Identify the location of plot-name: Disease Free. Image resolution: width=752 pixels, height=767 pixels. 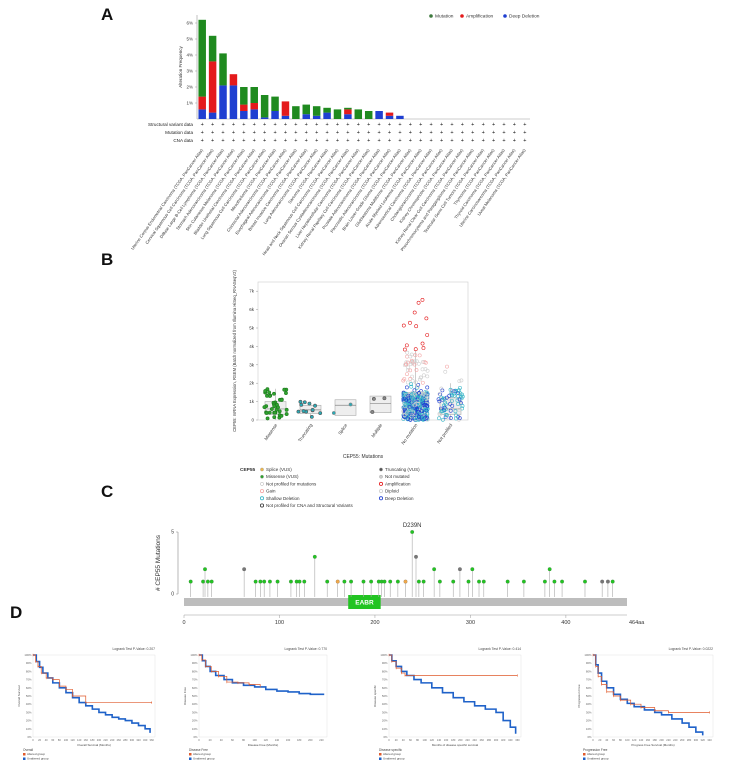
(198, 750).